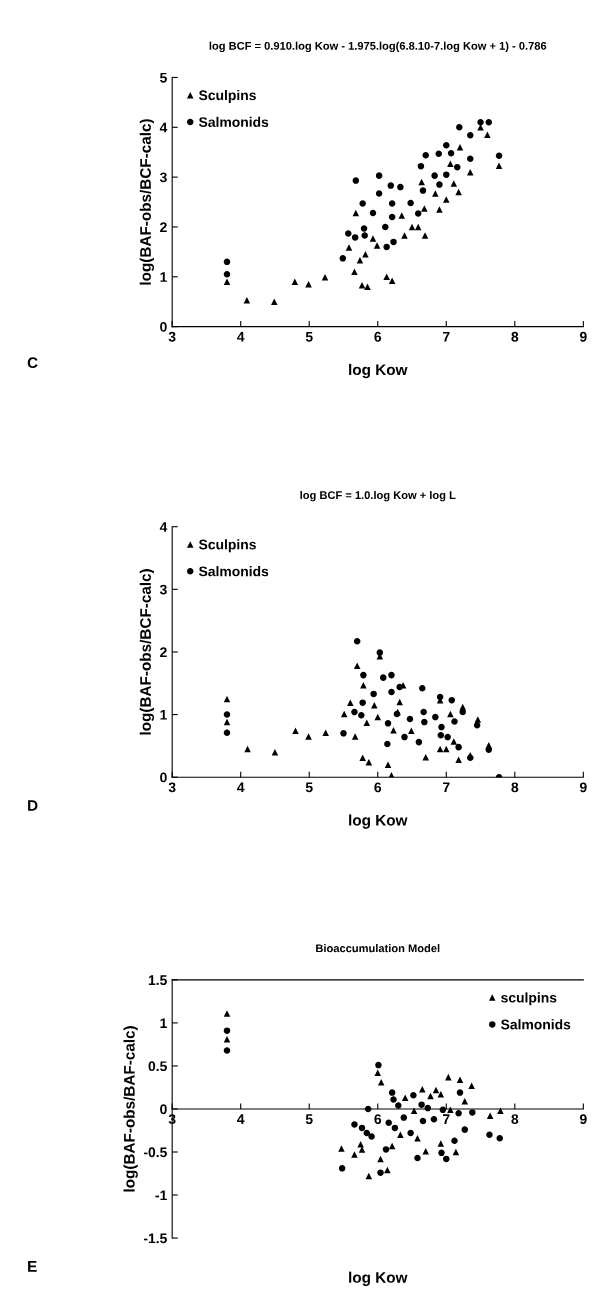 This screenshot has width=602, height=1291. I want to click on y-tick-label: -0.5, so click(155, 1152).